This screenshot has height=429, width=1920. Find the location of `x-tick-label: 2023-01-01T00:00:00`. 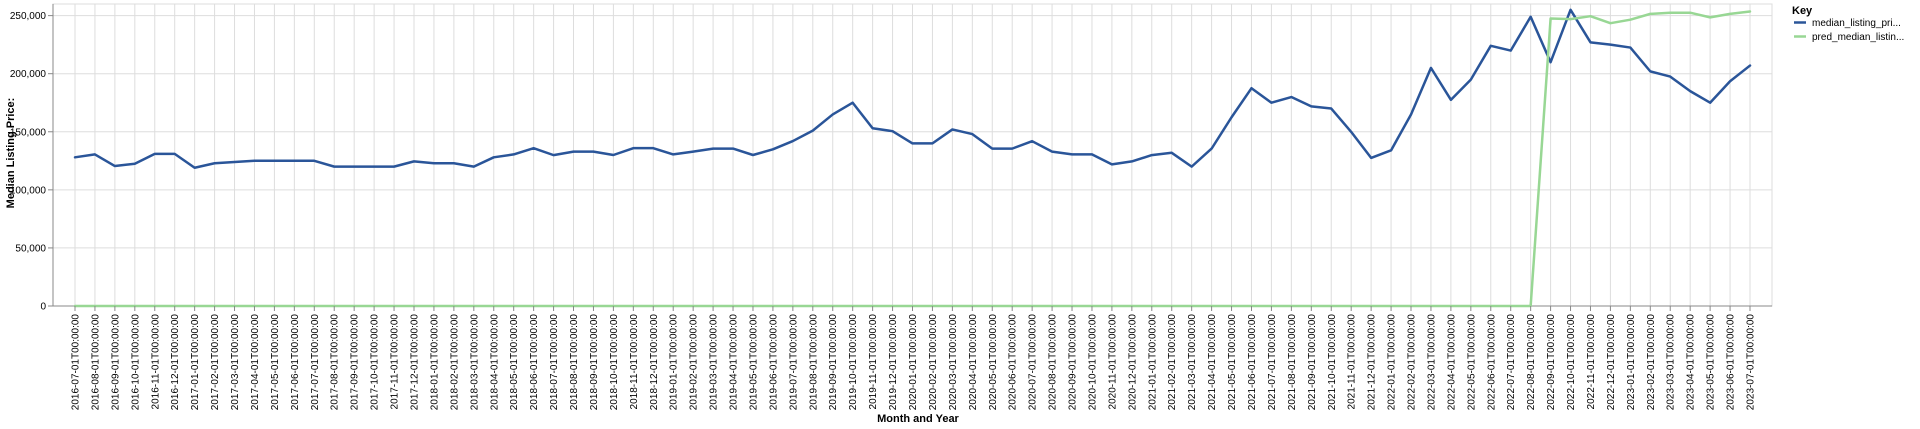

x-tick-label: 2023-01-01T00:00:00 is located at coordinates (1631, 362).